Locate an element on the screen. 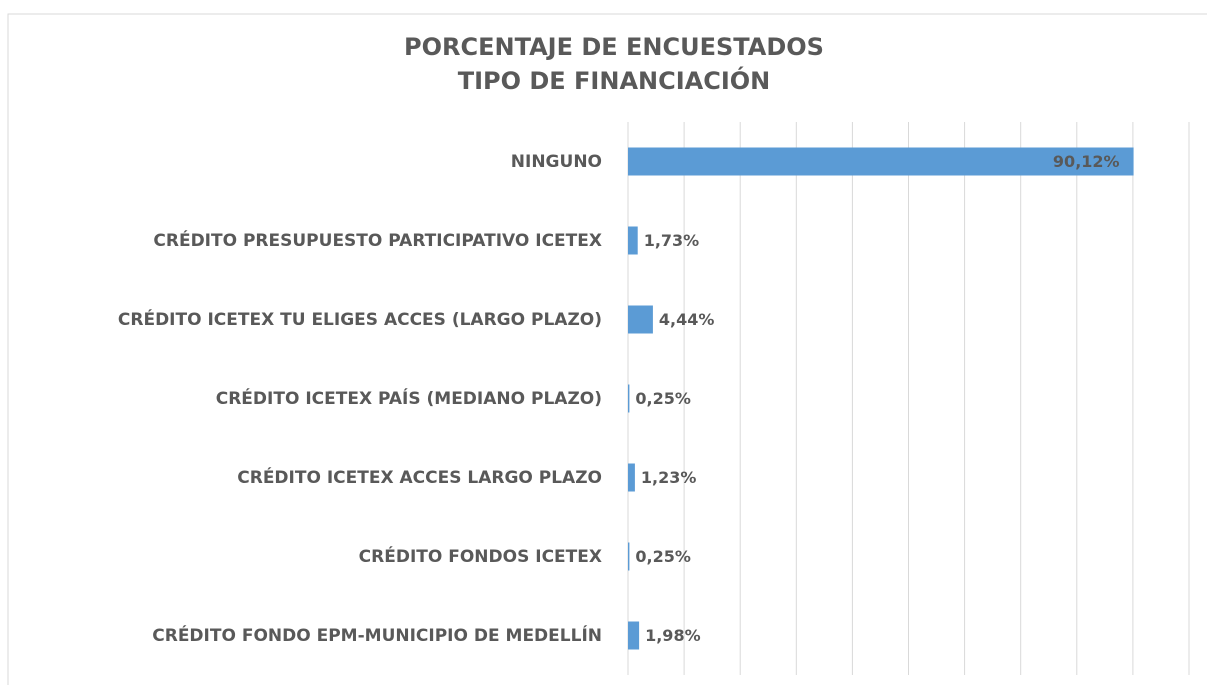 This screenshot has width=1207, height=685. y-tick-label: CRÉDITO FONDO EPM-MUNICIPIO DE MEDELLÍN is located at coordinates (377, 635).